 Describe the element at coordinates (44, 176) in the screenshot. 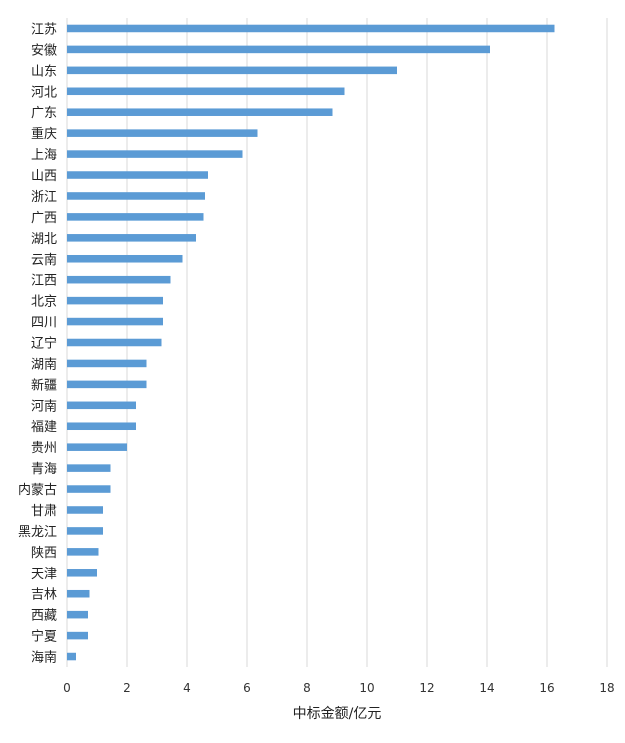

I see `category-label: 山西` at that location.